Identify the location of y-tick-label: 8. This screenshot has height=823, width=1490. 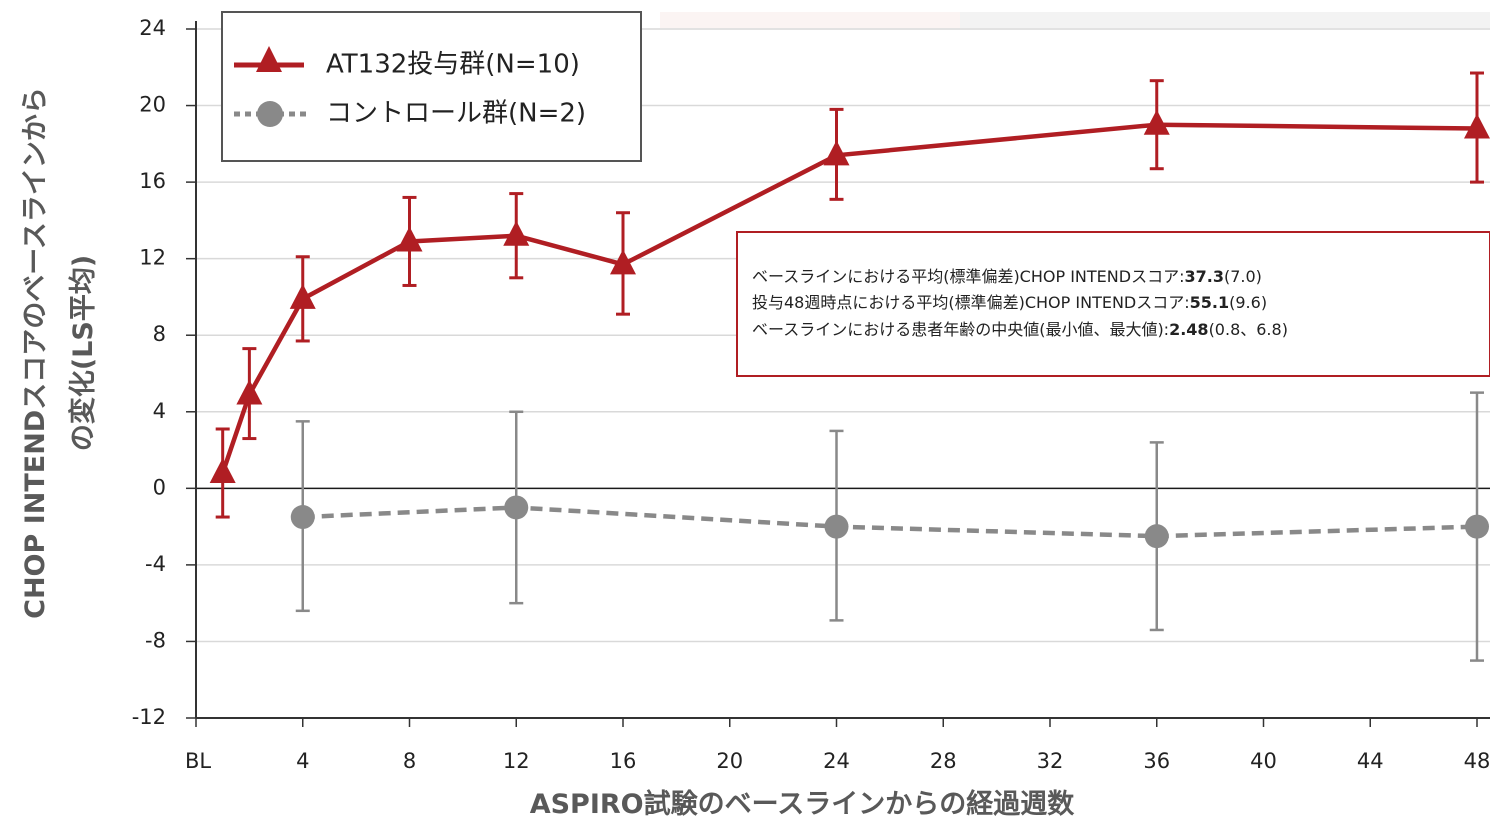
(159, 334).